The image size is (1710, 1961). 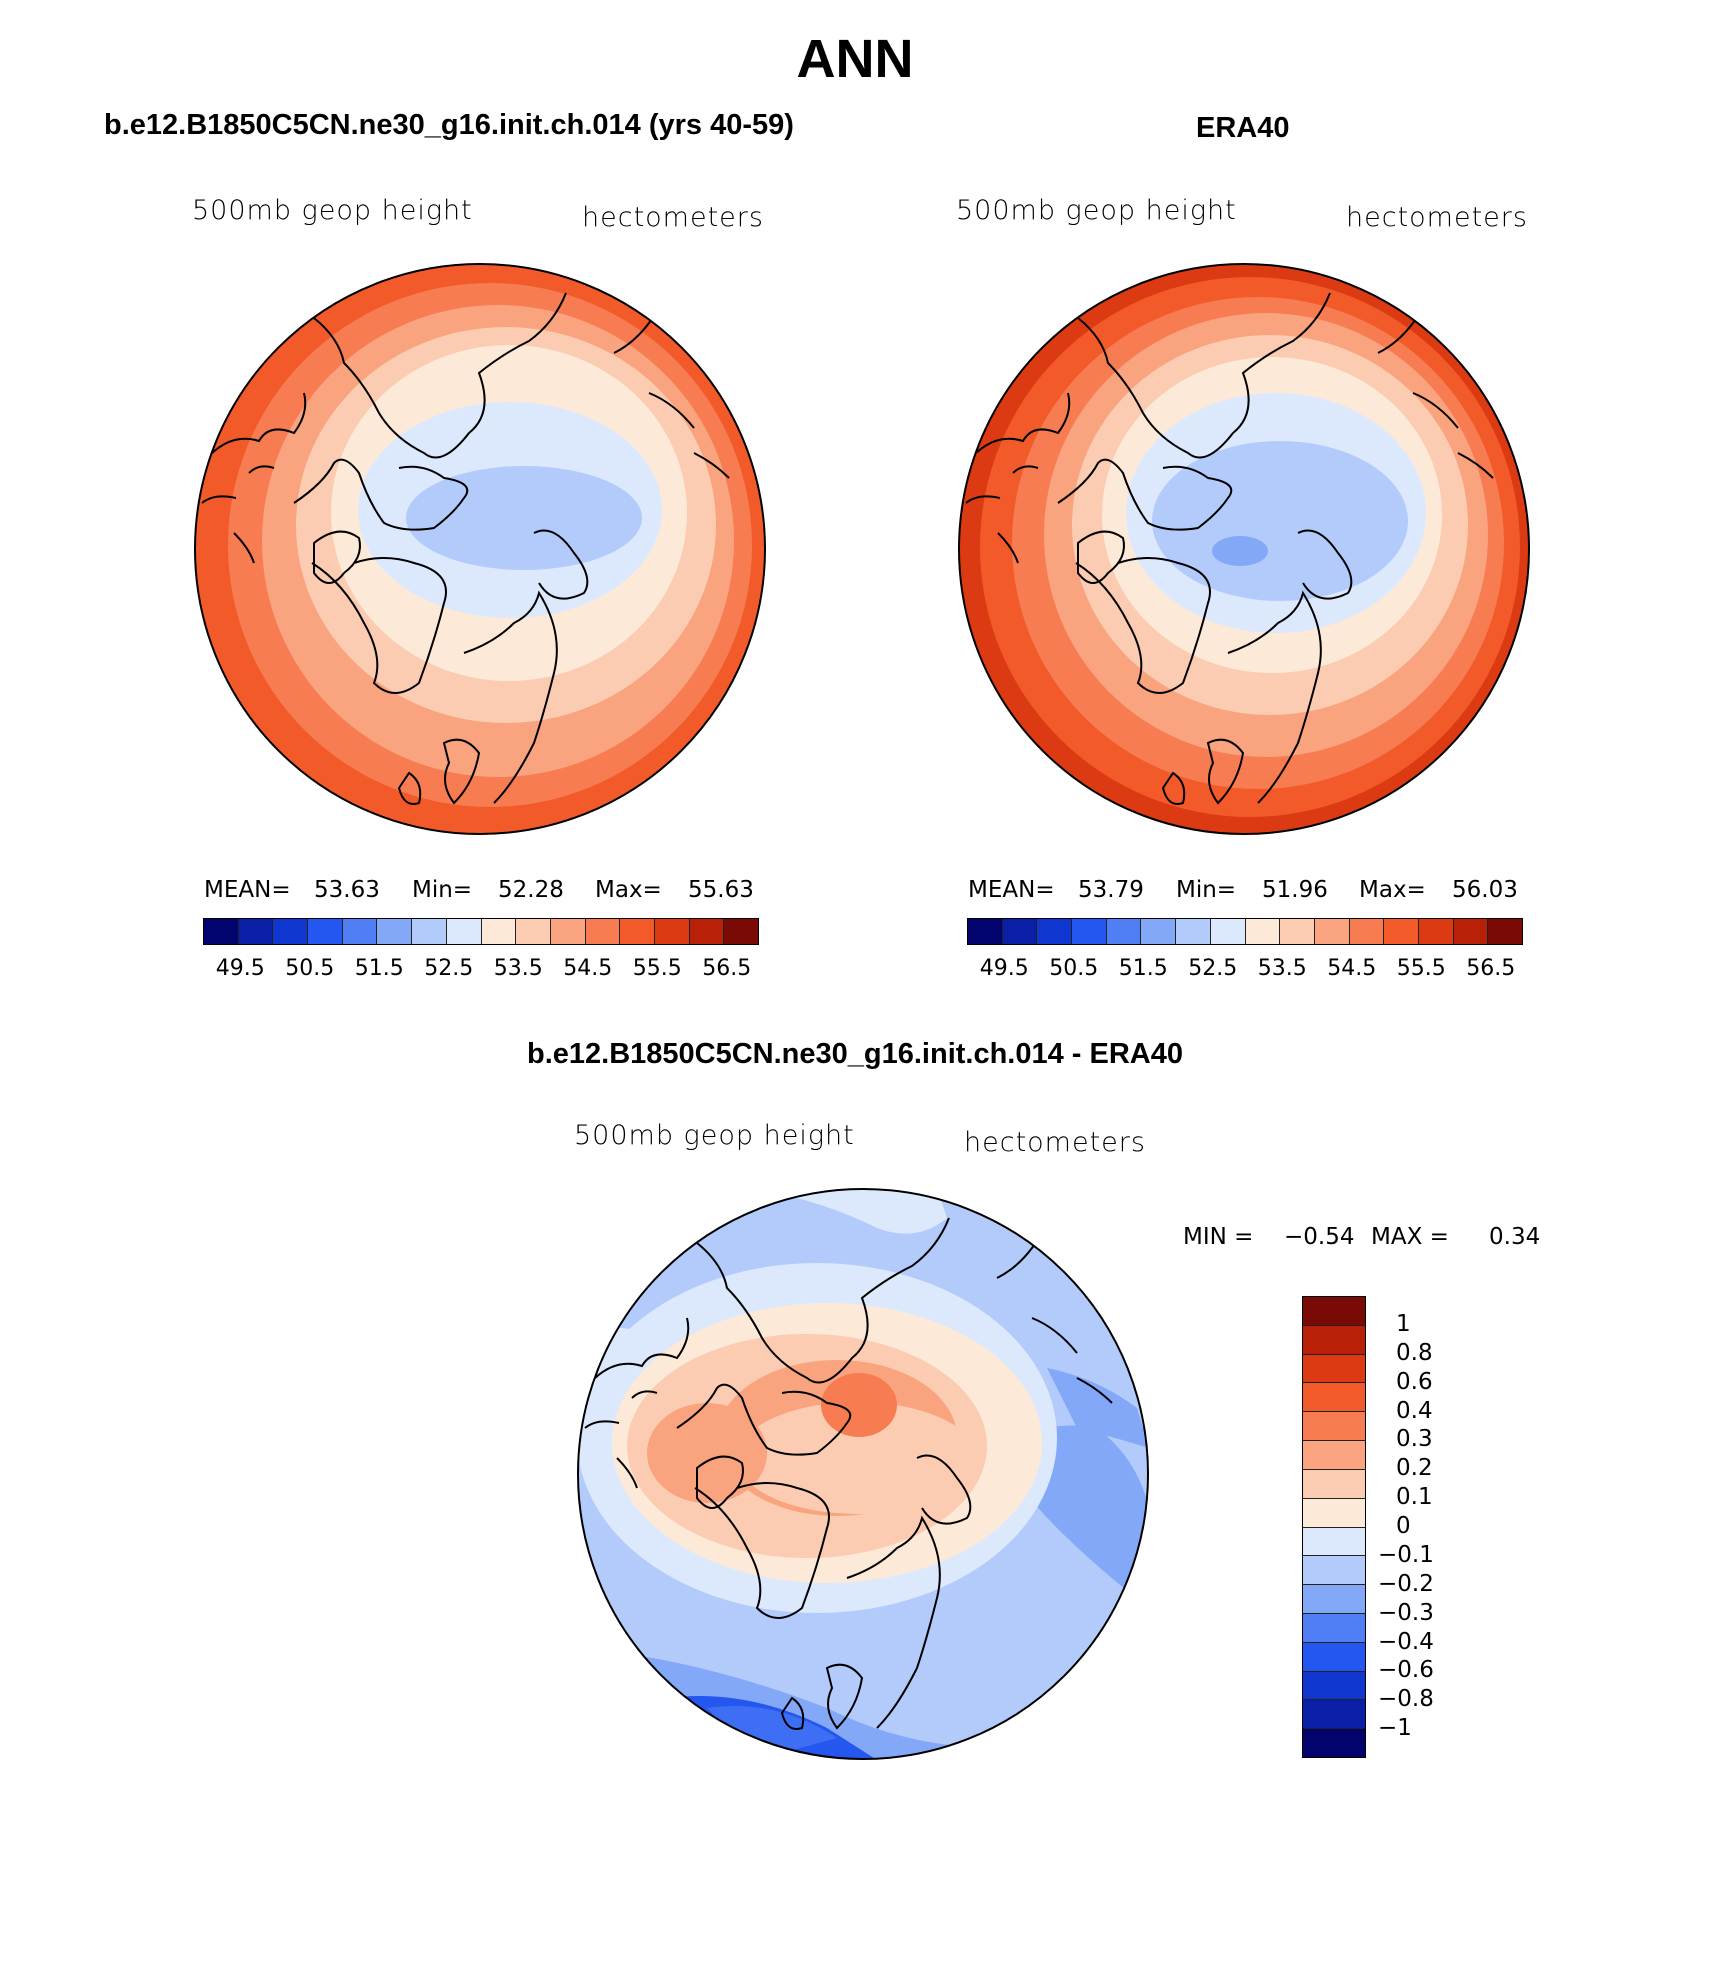 I want to click on panel-2-min-value: 51.96, so click(x=1295, y=890).